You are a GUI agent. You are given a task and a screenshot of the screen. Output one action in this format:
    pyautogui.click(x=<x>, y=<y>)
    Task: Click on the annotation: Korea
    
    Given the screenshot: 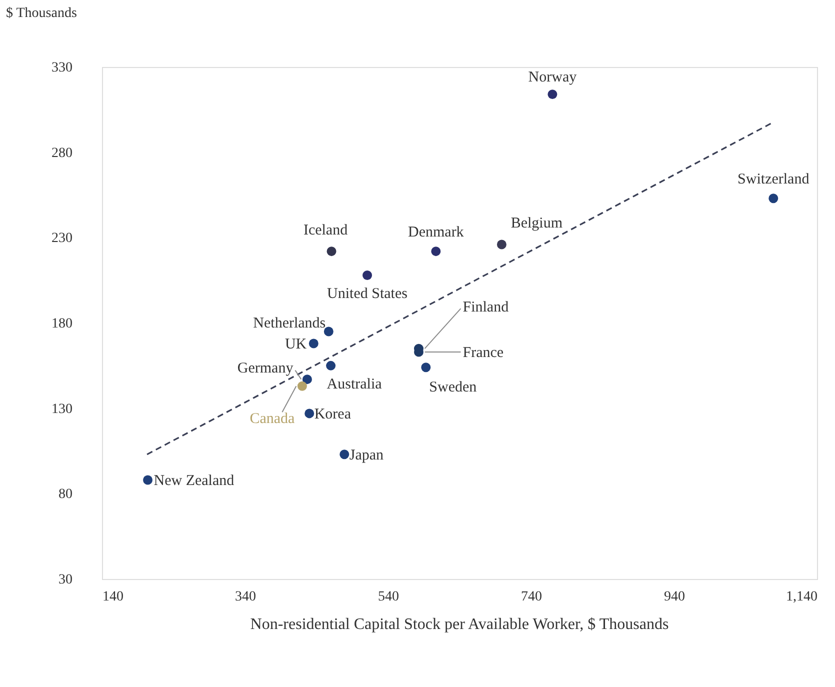 What is the action you would take?
    pyautogui.click(x=333, y=414)
    